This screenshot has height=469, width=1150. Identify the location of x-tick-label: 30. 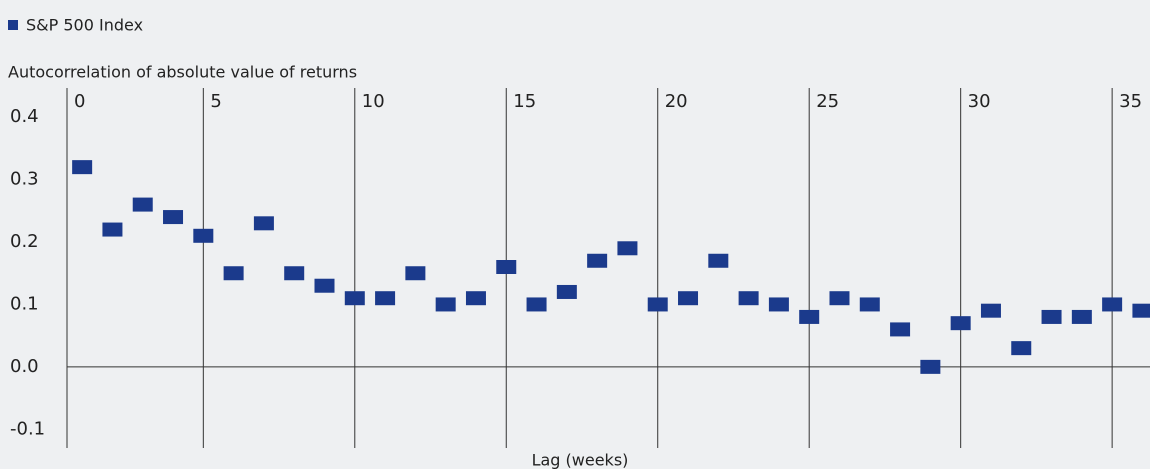
(979, 101).